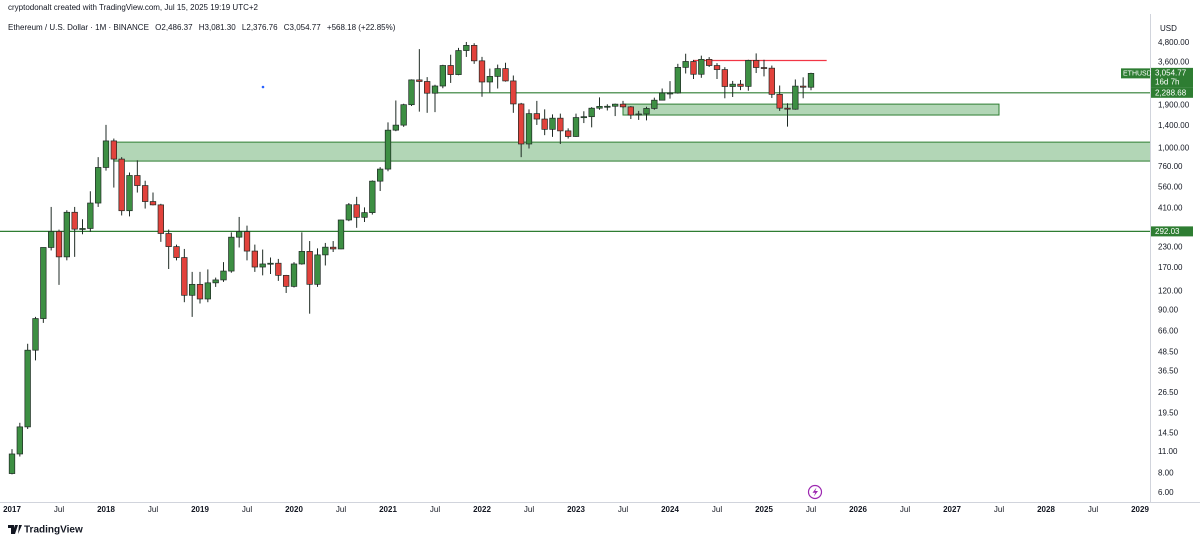 This screenshot has height=547, width=1200. Describe the element at coordinates (1168, 433) in the screenshot. I see `y-tick-label: 14.50` at that location.